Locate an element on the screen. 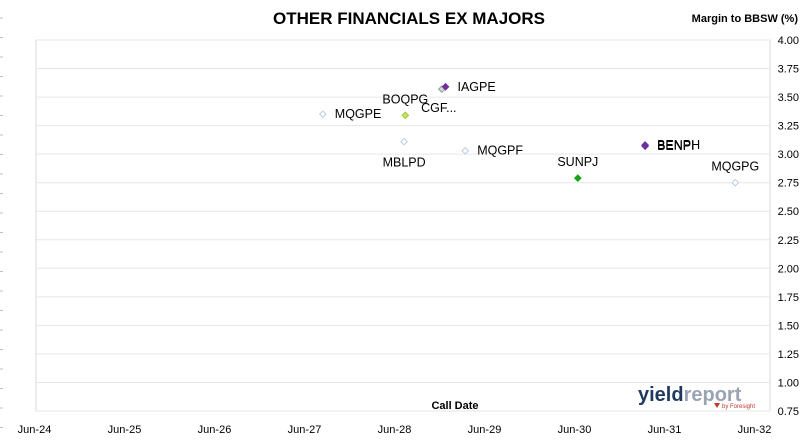 Image resolution: width=804 pixels, height=446 pixels. y-tick-label: 2.50 is located at coordinates (788, 212).